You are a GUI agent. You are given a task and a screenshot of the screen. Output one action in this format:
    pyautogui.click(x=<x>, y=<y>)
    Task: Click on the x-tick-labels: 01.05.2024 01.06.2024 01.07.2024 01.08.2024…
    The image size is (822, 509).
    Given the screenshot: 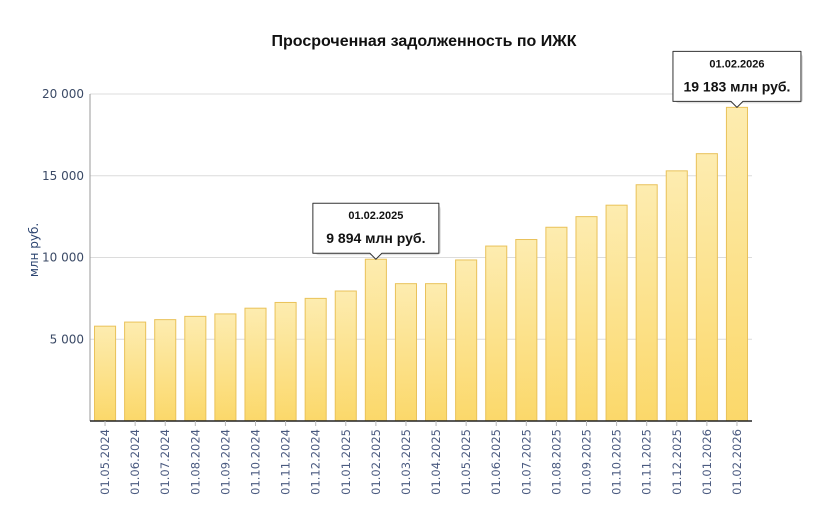 What is the action you would take?
    pyautogui.click(x=421, y=458)
    